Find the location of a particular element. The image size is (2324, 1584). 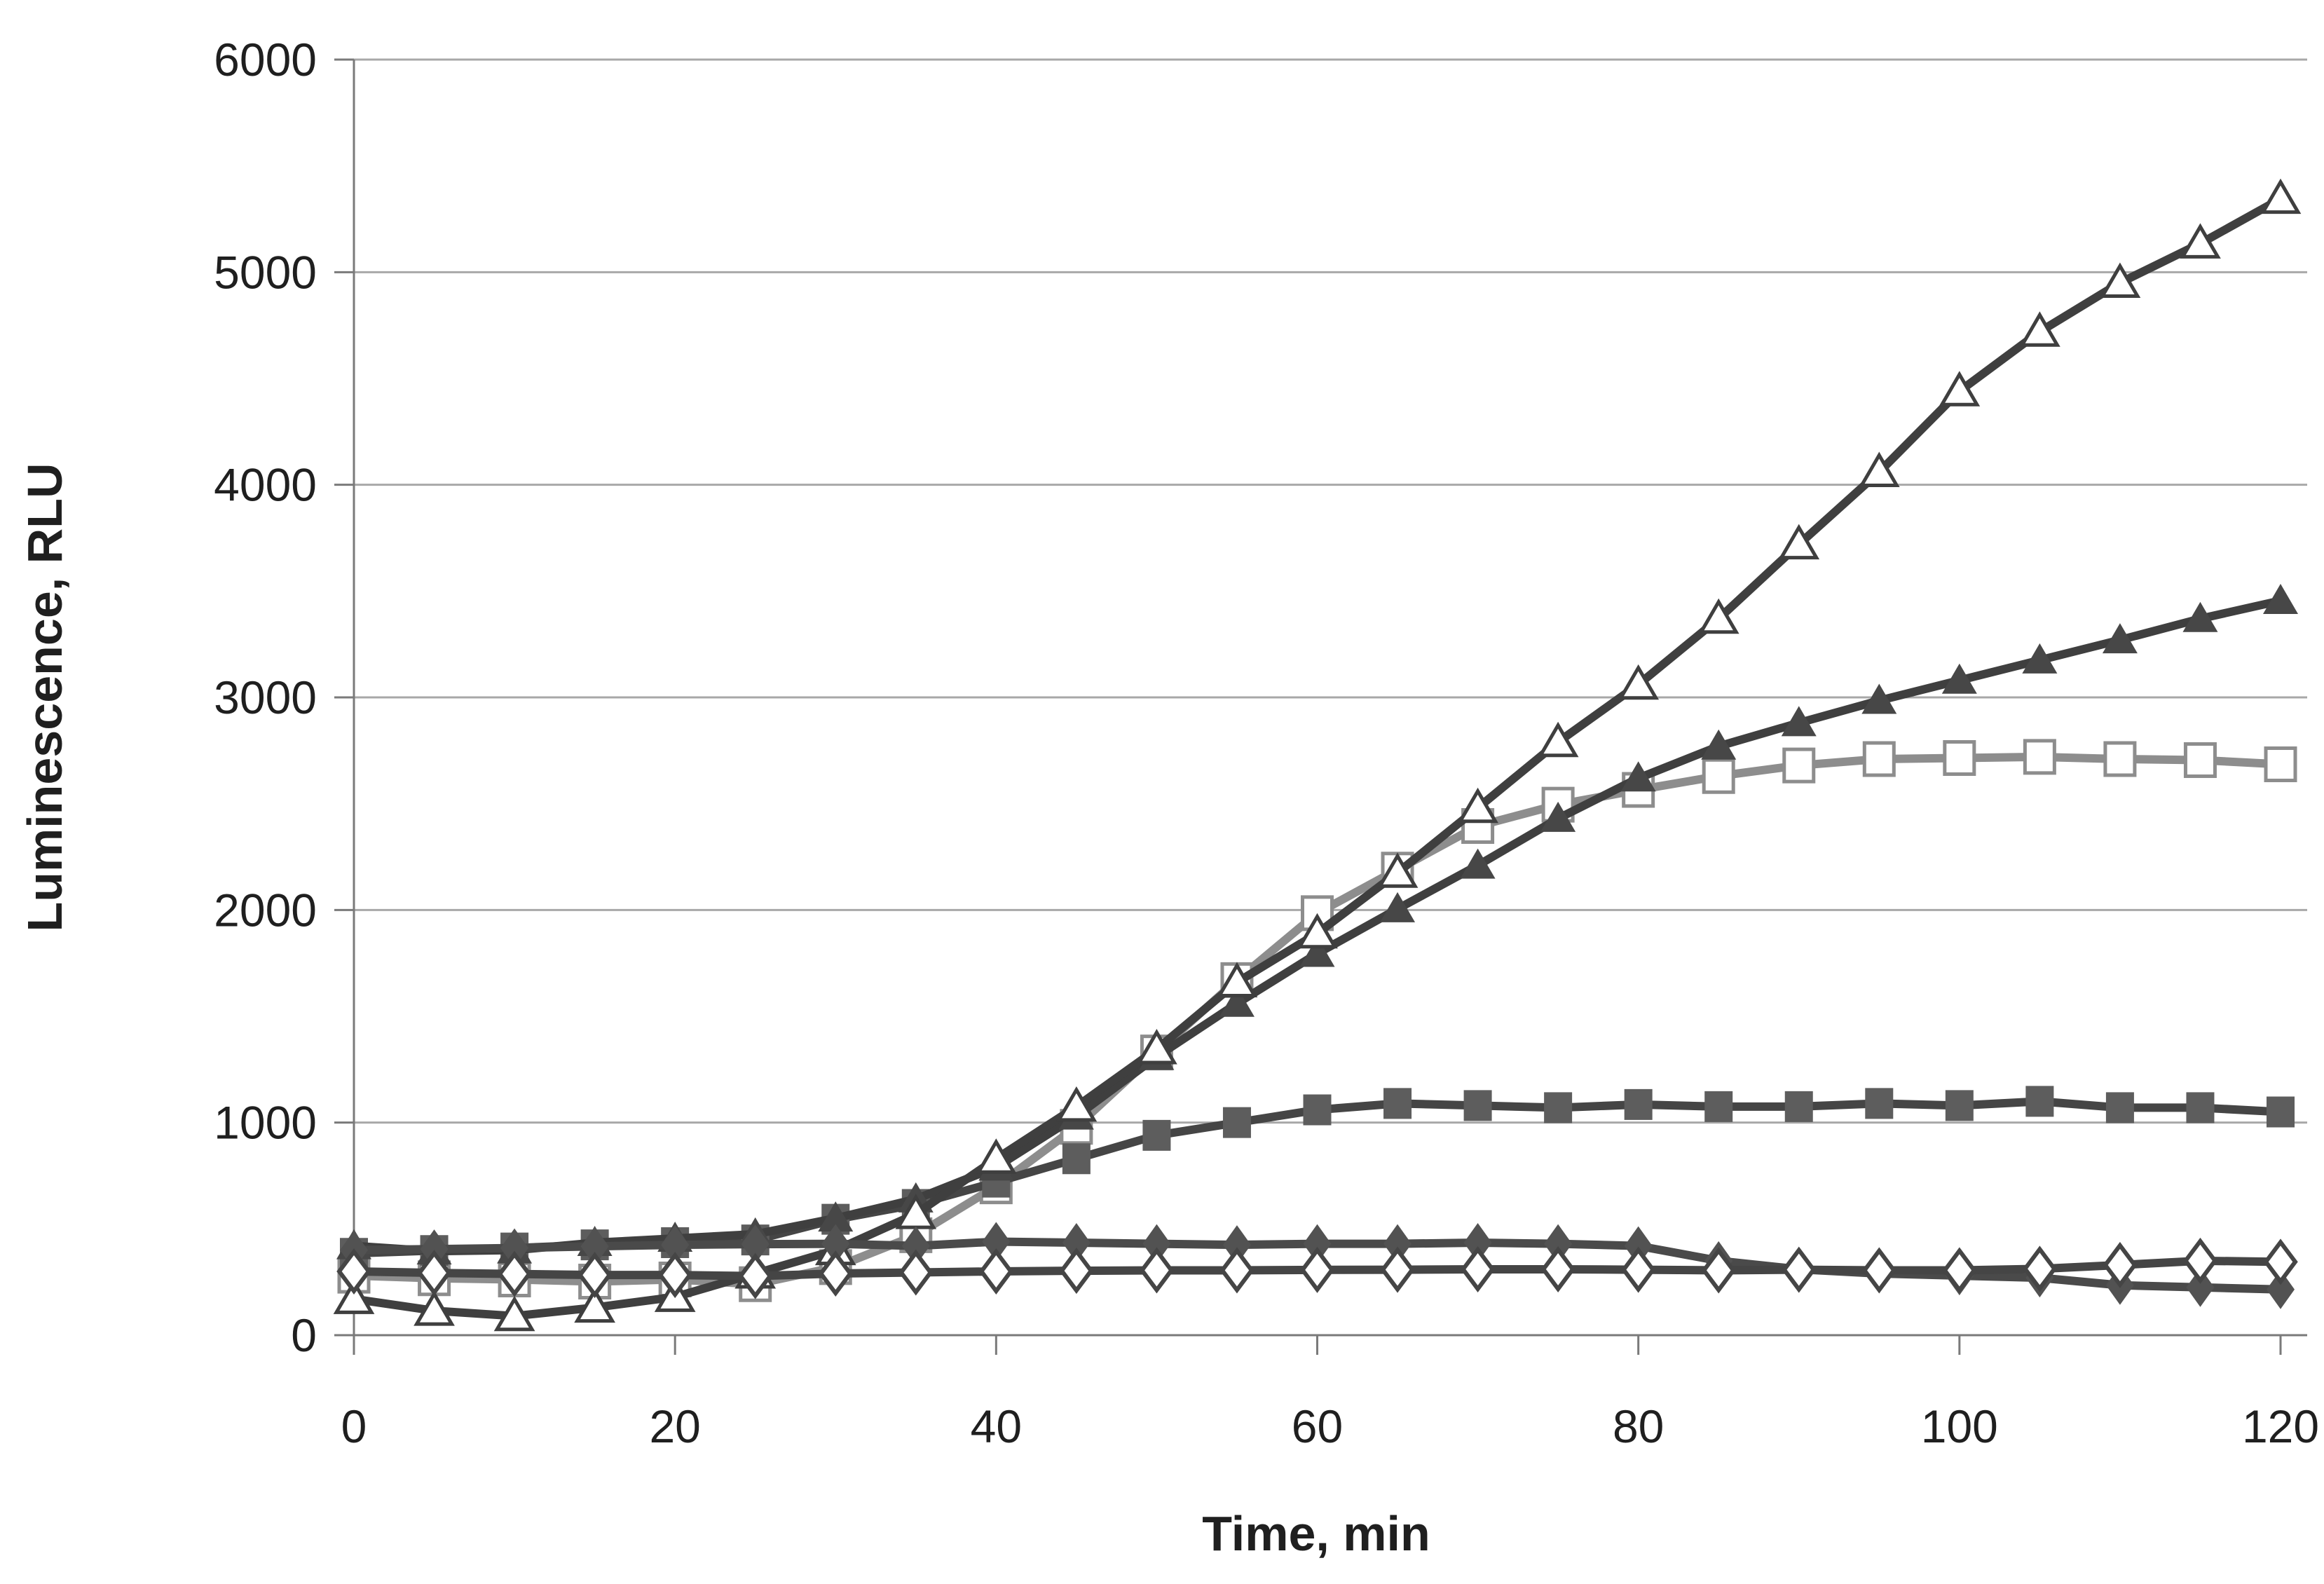

y-tick-label: 2000 is located at coordinates (265, 910).